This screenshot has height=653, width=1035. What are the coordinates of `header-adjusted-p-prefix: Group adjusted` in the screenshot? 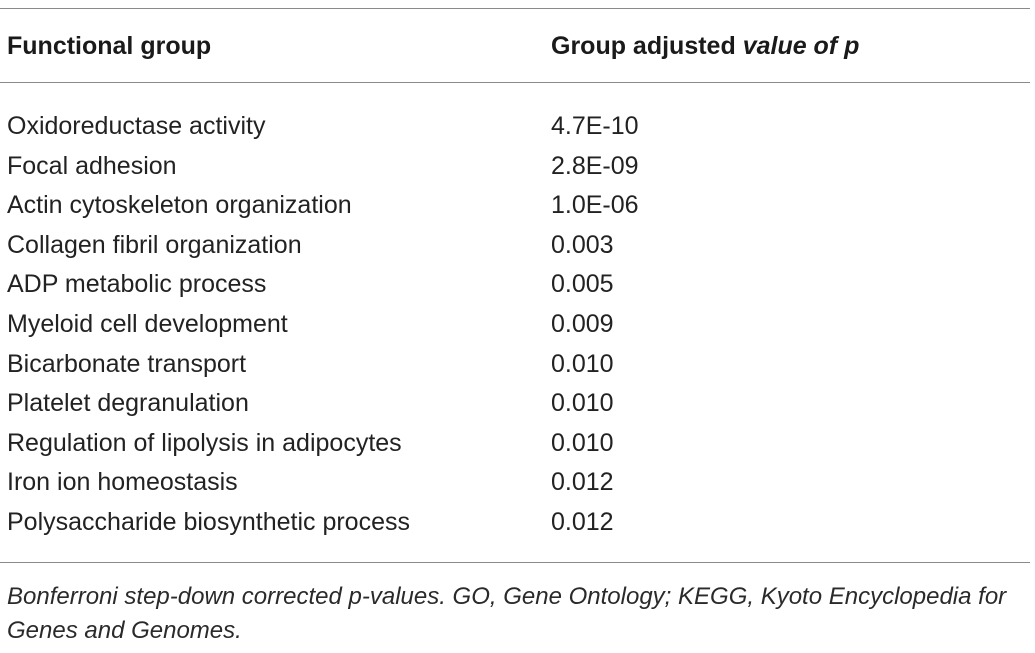 It's located at (647, 46).